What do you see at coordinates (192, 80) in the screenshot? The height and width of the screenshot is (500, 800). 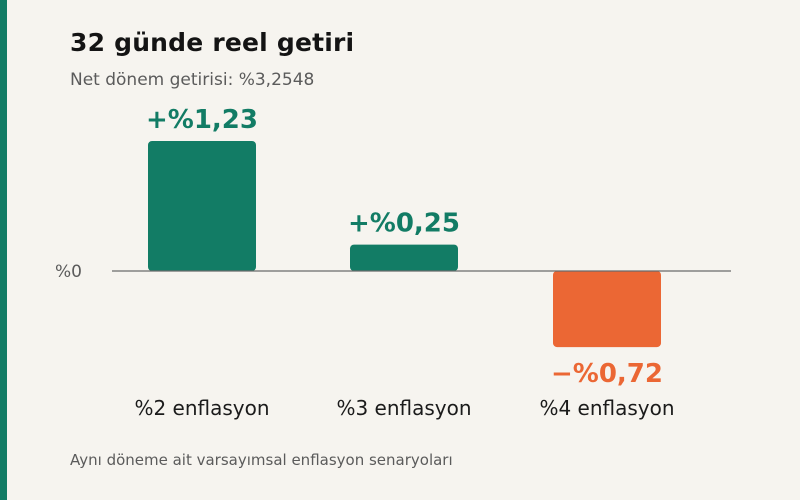 I see `chart-subtitle: Net dönem getirisi: %3,2548` at bounding box center [192, 80].